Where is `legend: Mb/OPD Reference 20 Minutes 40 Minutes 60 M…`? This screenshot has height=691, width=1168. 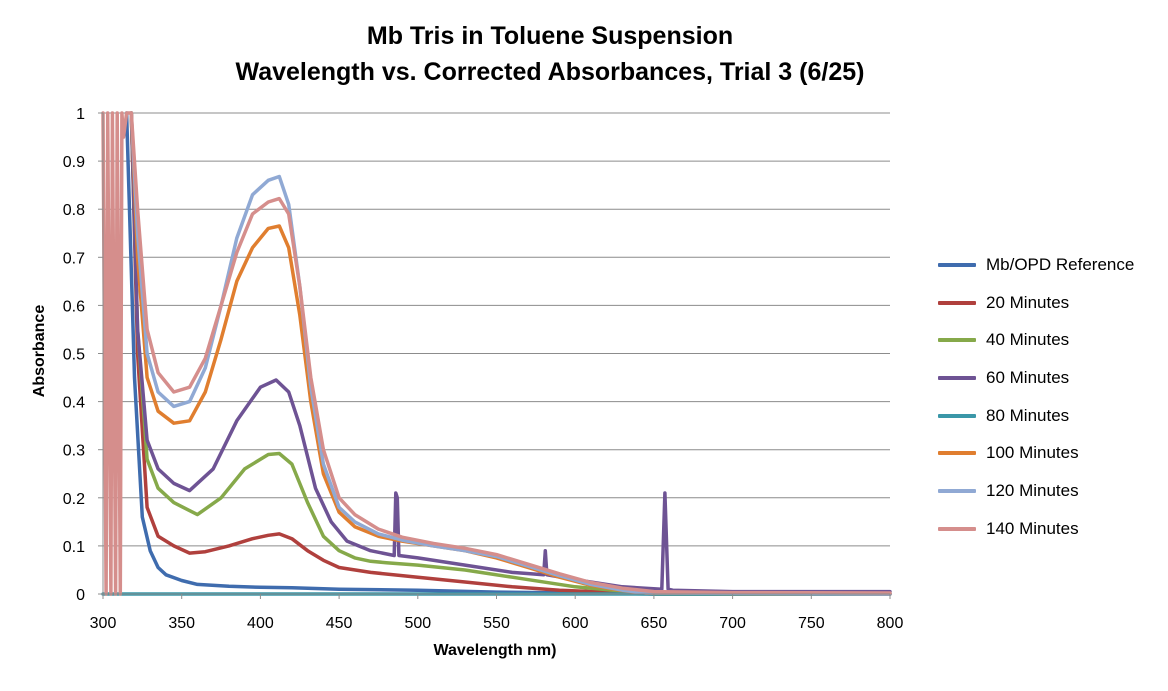 legend: Mb/OPD Reference 20 Minutes 40 Minutes 60 M… is located at coordinates (1036, 397).